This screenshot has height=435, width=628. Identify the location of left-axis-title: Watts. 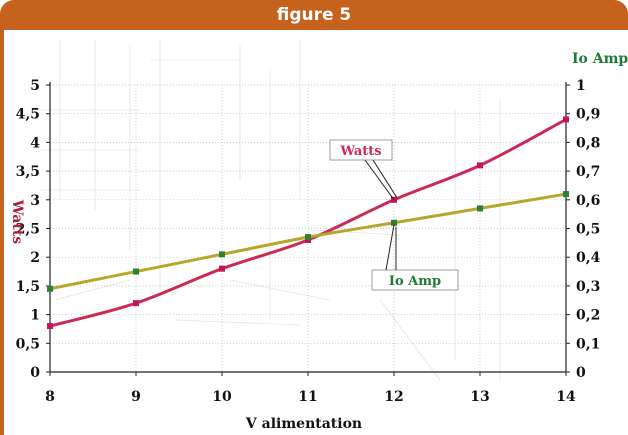
(17, 222).